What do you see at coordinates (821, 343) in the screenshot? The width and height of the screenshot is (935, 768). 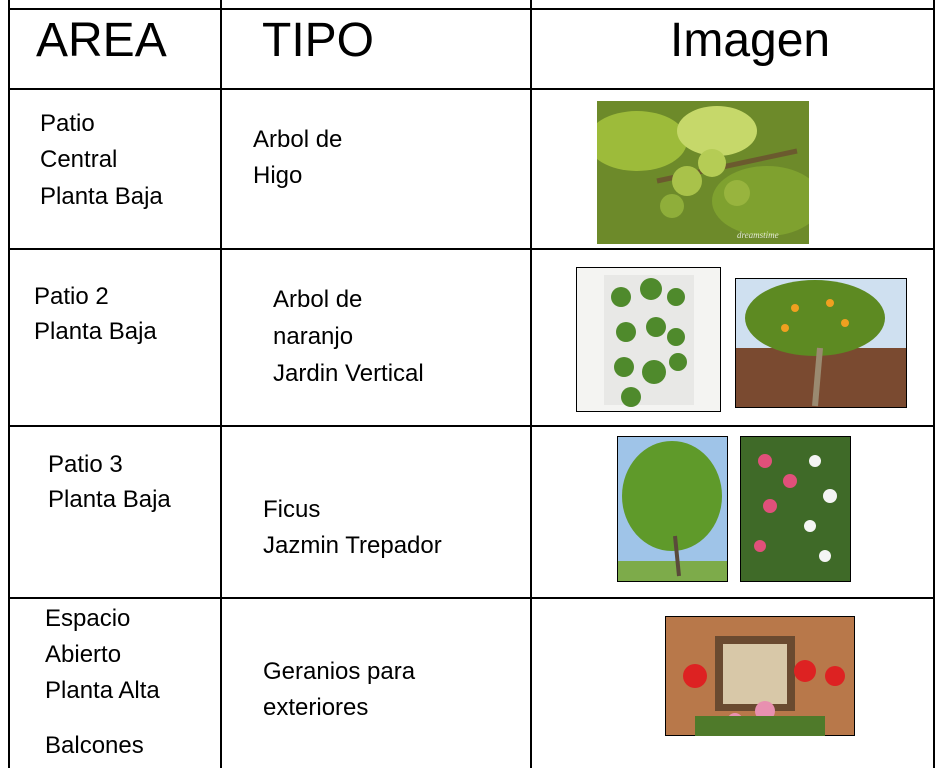 I see `orange-tree-photo` at bounding box center [821, 343].